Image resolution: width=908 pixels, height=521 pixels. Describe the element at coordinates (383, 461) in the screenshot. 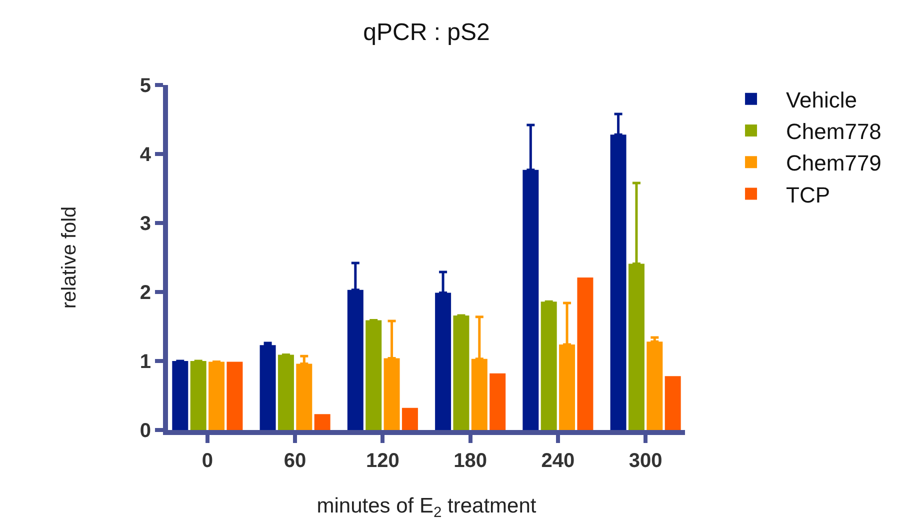

I see `x-tick-label: 120` at that location.